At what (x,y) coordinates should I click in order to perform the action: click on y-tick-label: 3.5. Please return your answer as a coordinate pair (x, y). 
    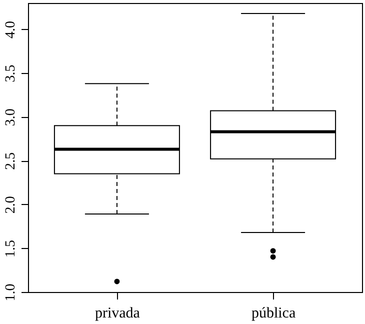
    Looking at the image, I should click on (11, 73).